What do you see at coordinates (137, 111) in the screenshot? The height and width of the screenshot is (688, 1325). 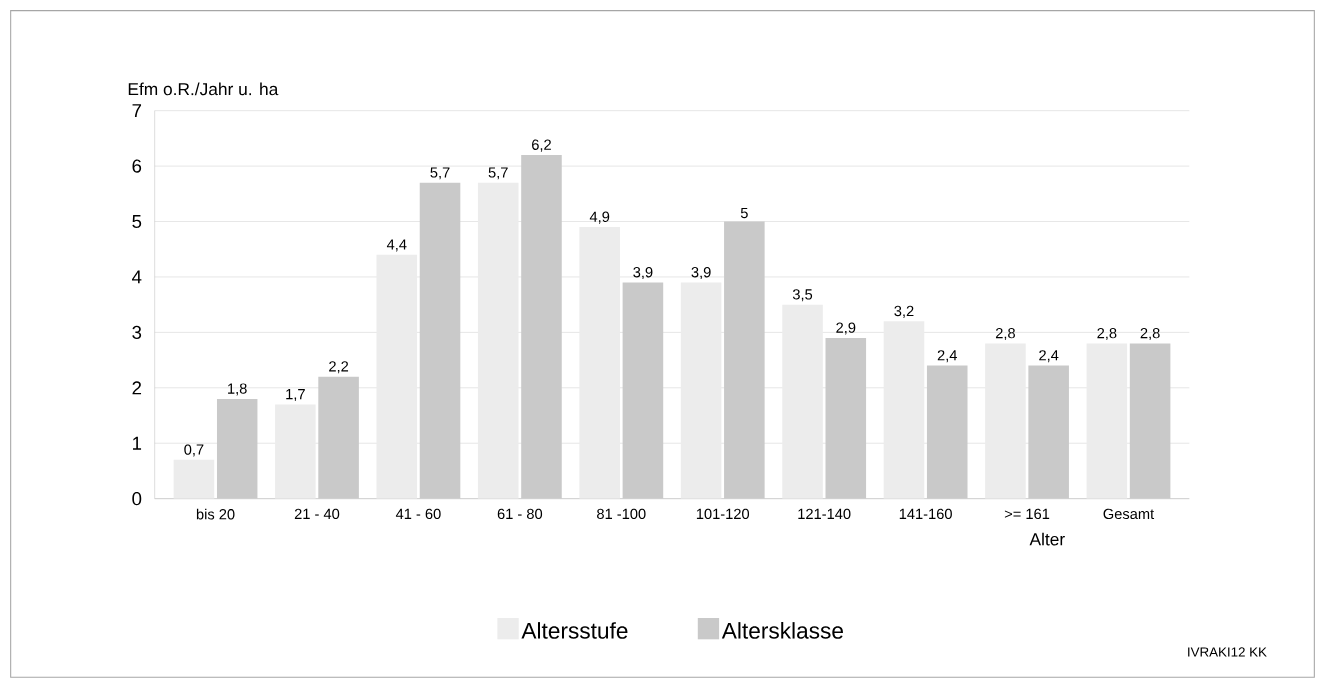 I see `y-tick-label: 7` at bounding box center [137, 111].